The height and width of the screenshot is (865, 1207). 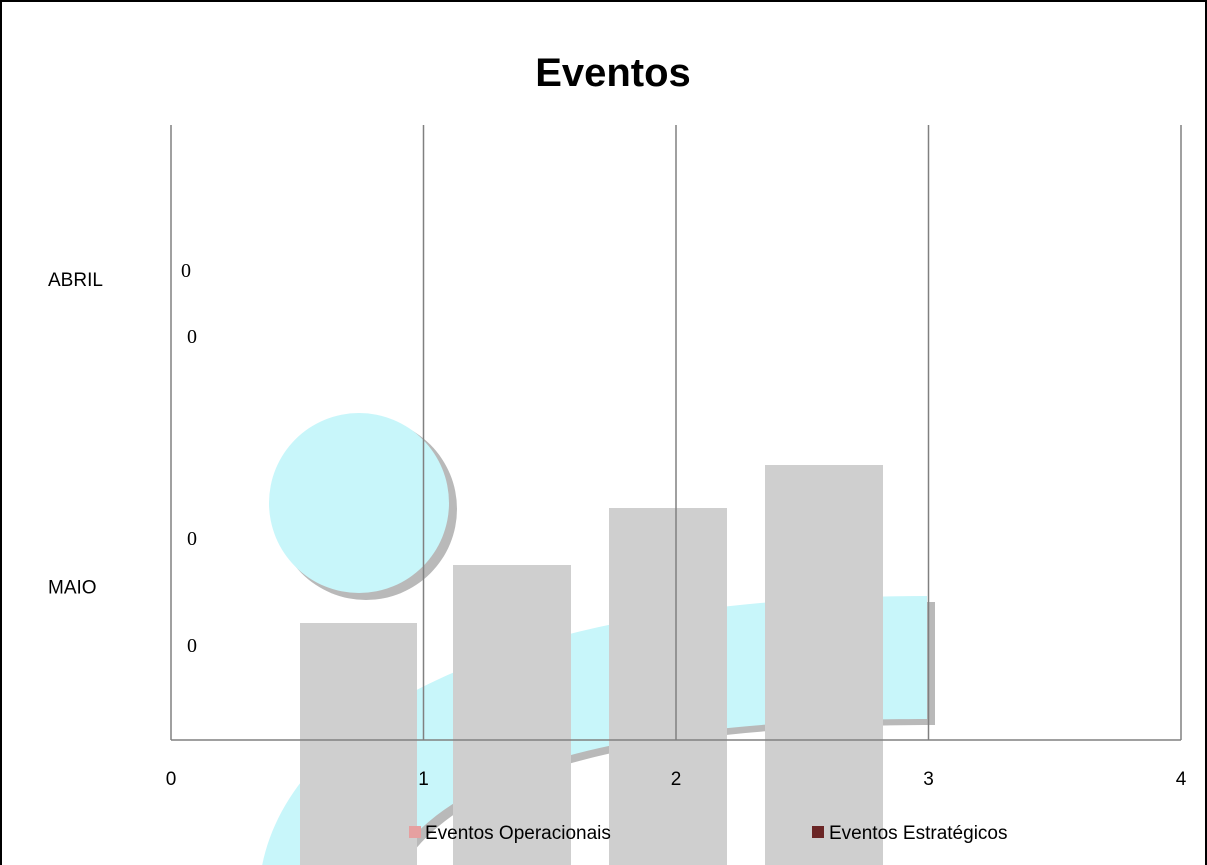 I want to click on x-tick-label-3: 3, so click(x=928, y=779).